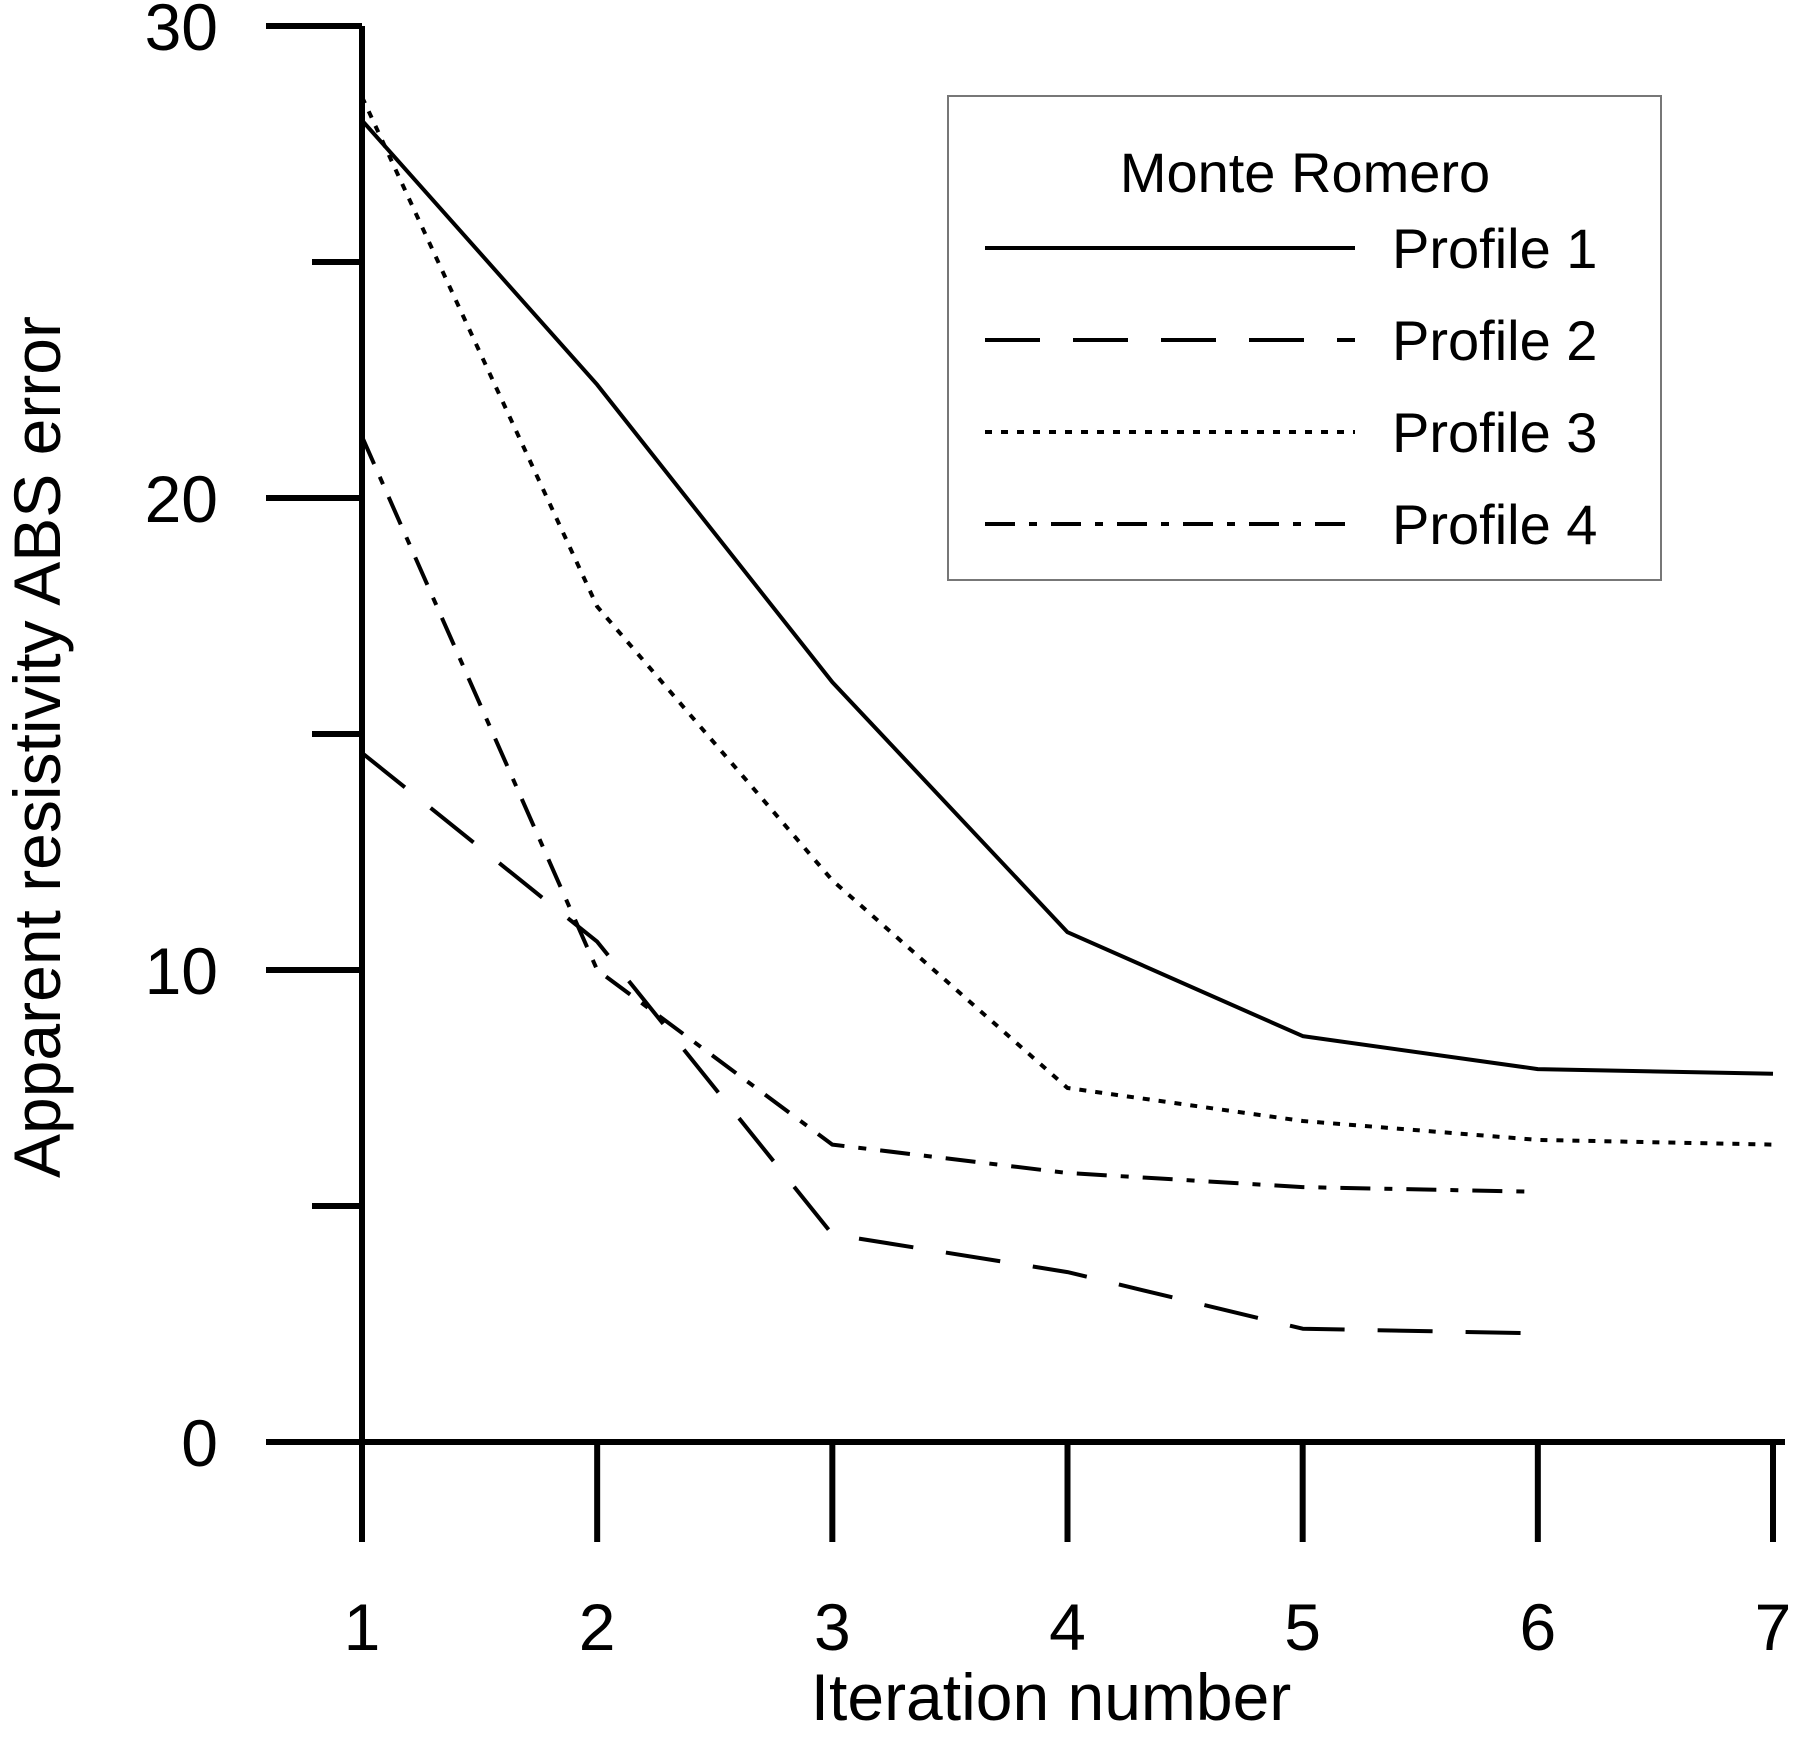 The height and width of the screenshot is (1742, 1800). Describe the element at coordinates (181, 499) in the screenshot. I see `y-tick-label: 20` at that location.